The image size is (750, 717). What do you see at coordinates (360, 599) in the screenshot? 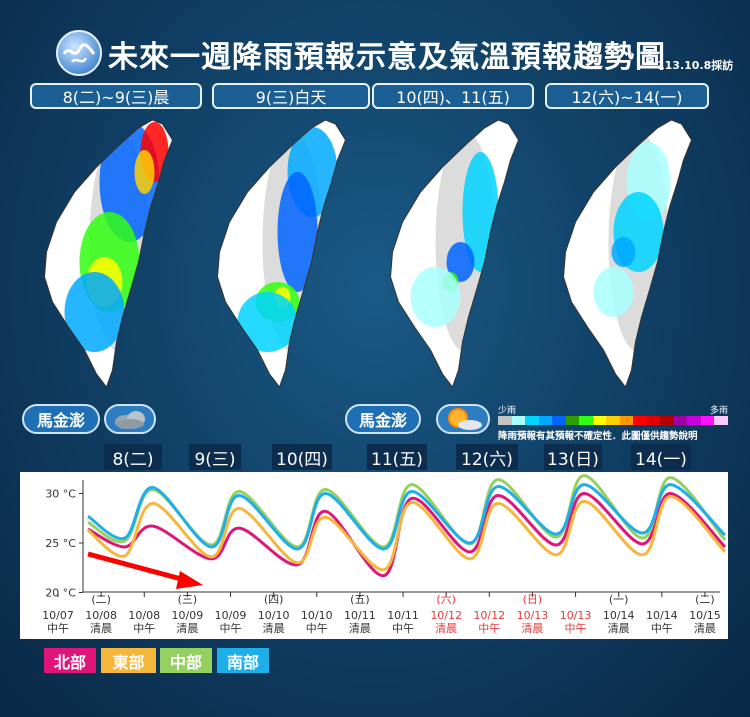
I see `x-tick-label: (五)` at bounding box center [360, 599].